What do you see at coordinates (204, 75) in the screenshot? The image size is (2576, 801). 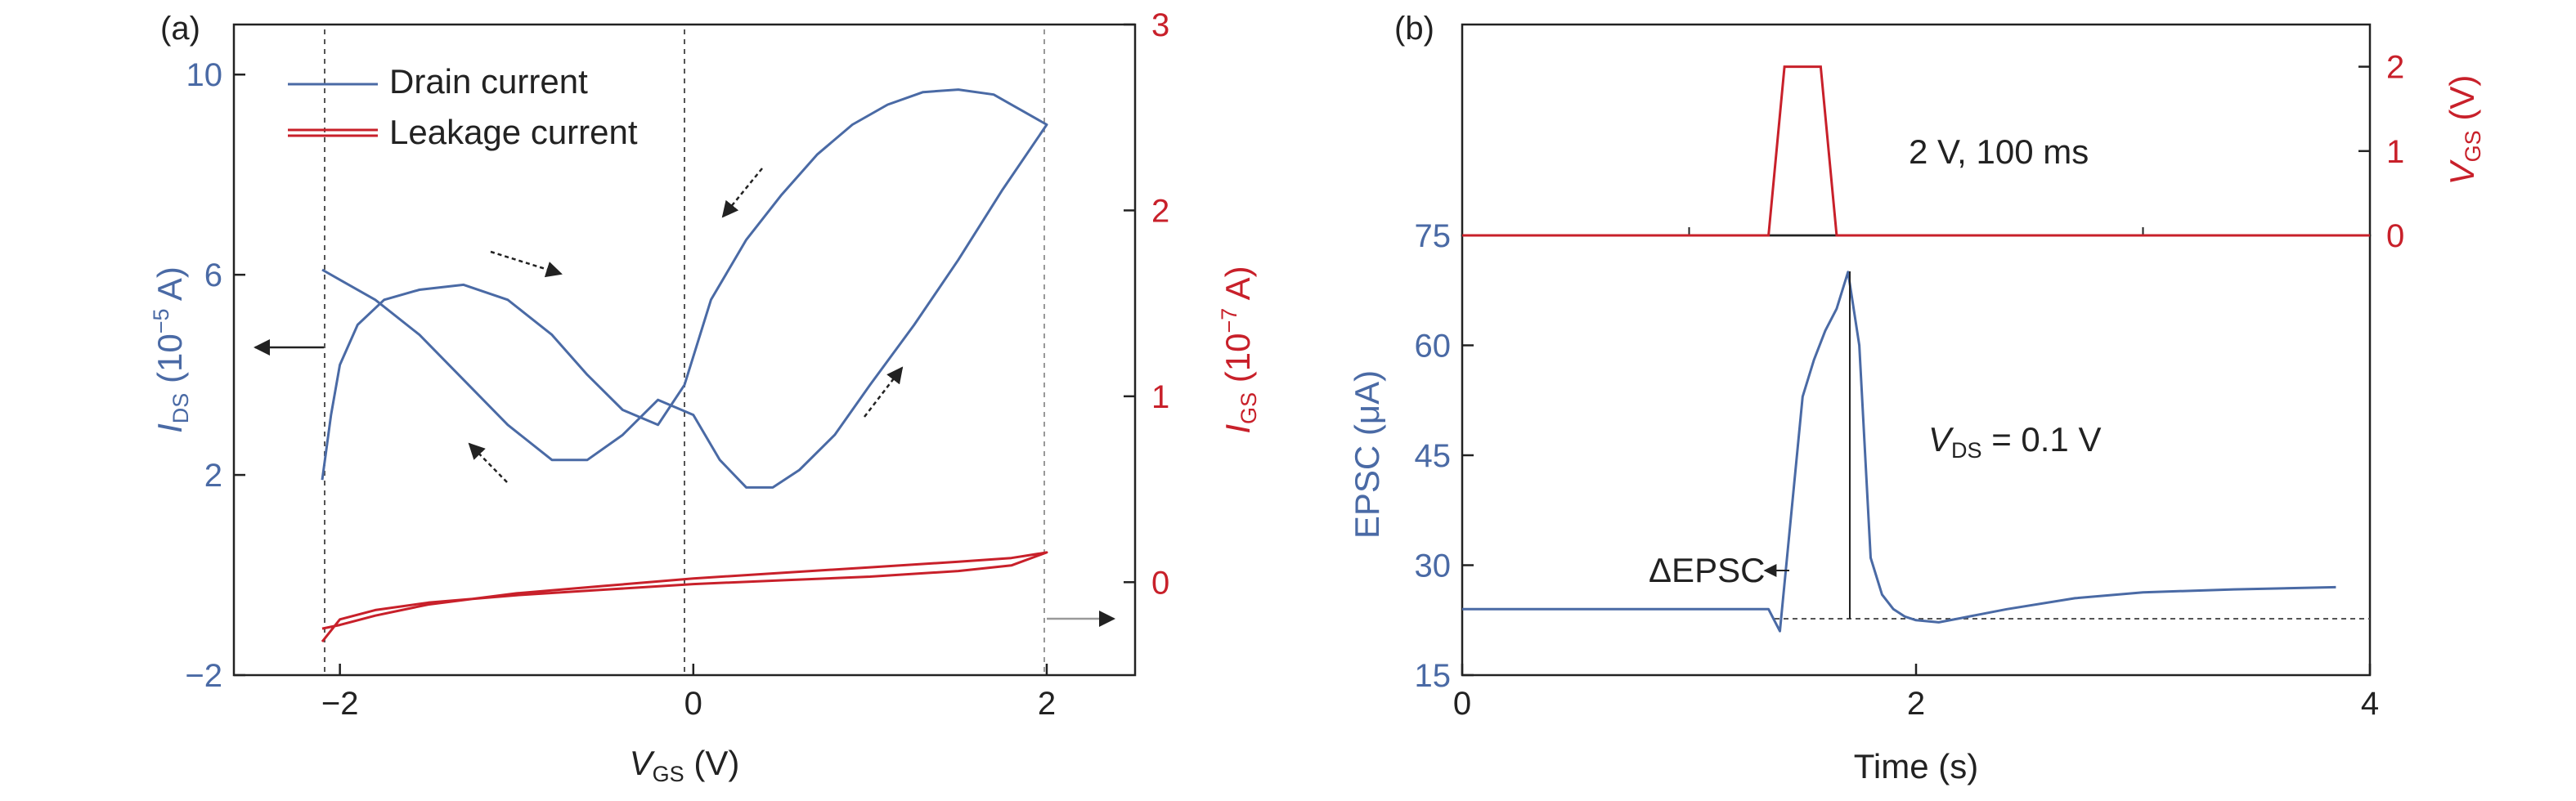 I see `y-left-tick-label: 10` at bounding box center [204, 75].